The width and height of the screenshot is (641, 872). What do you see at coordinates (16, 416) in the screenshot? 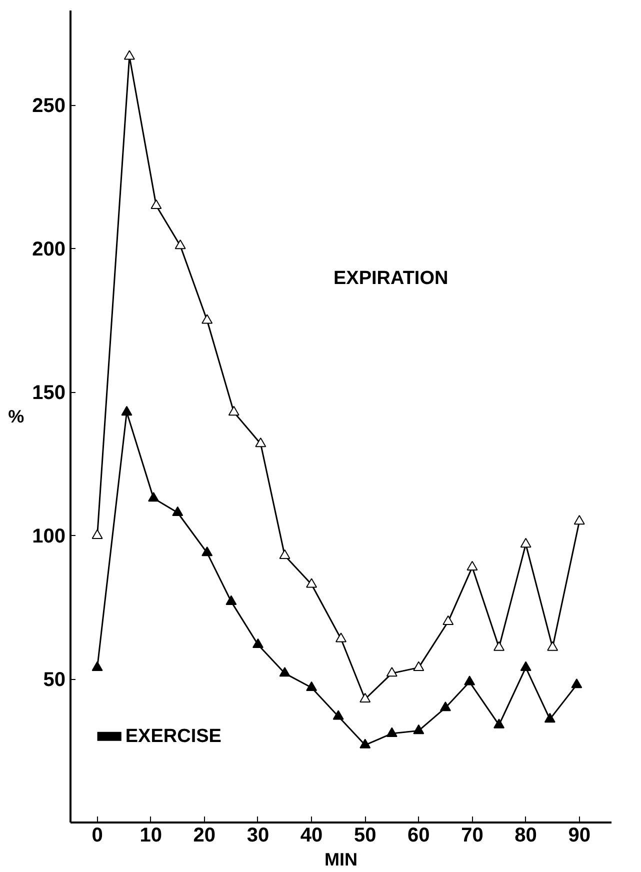
I see `y-axis-title: %` at bounding box center [16, 416].